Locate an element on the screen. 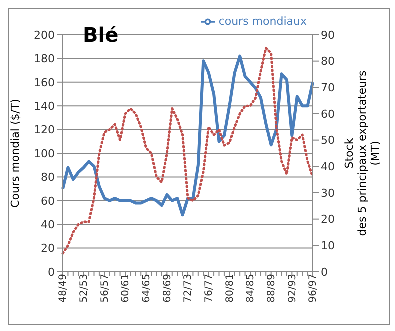 Image resolution: width=395 pixels, height=331 pixels. x-tick-label: 80/81 is located at coordinates (230, 288).